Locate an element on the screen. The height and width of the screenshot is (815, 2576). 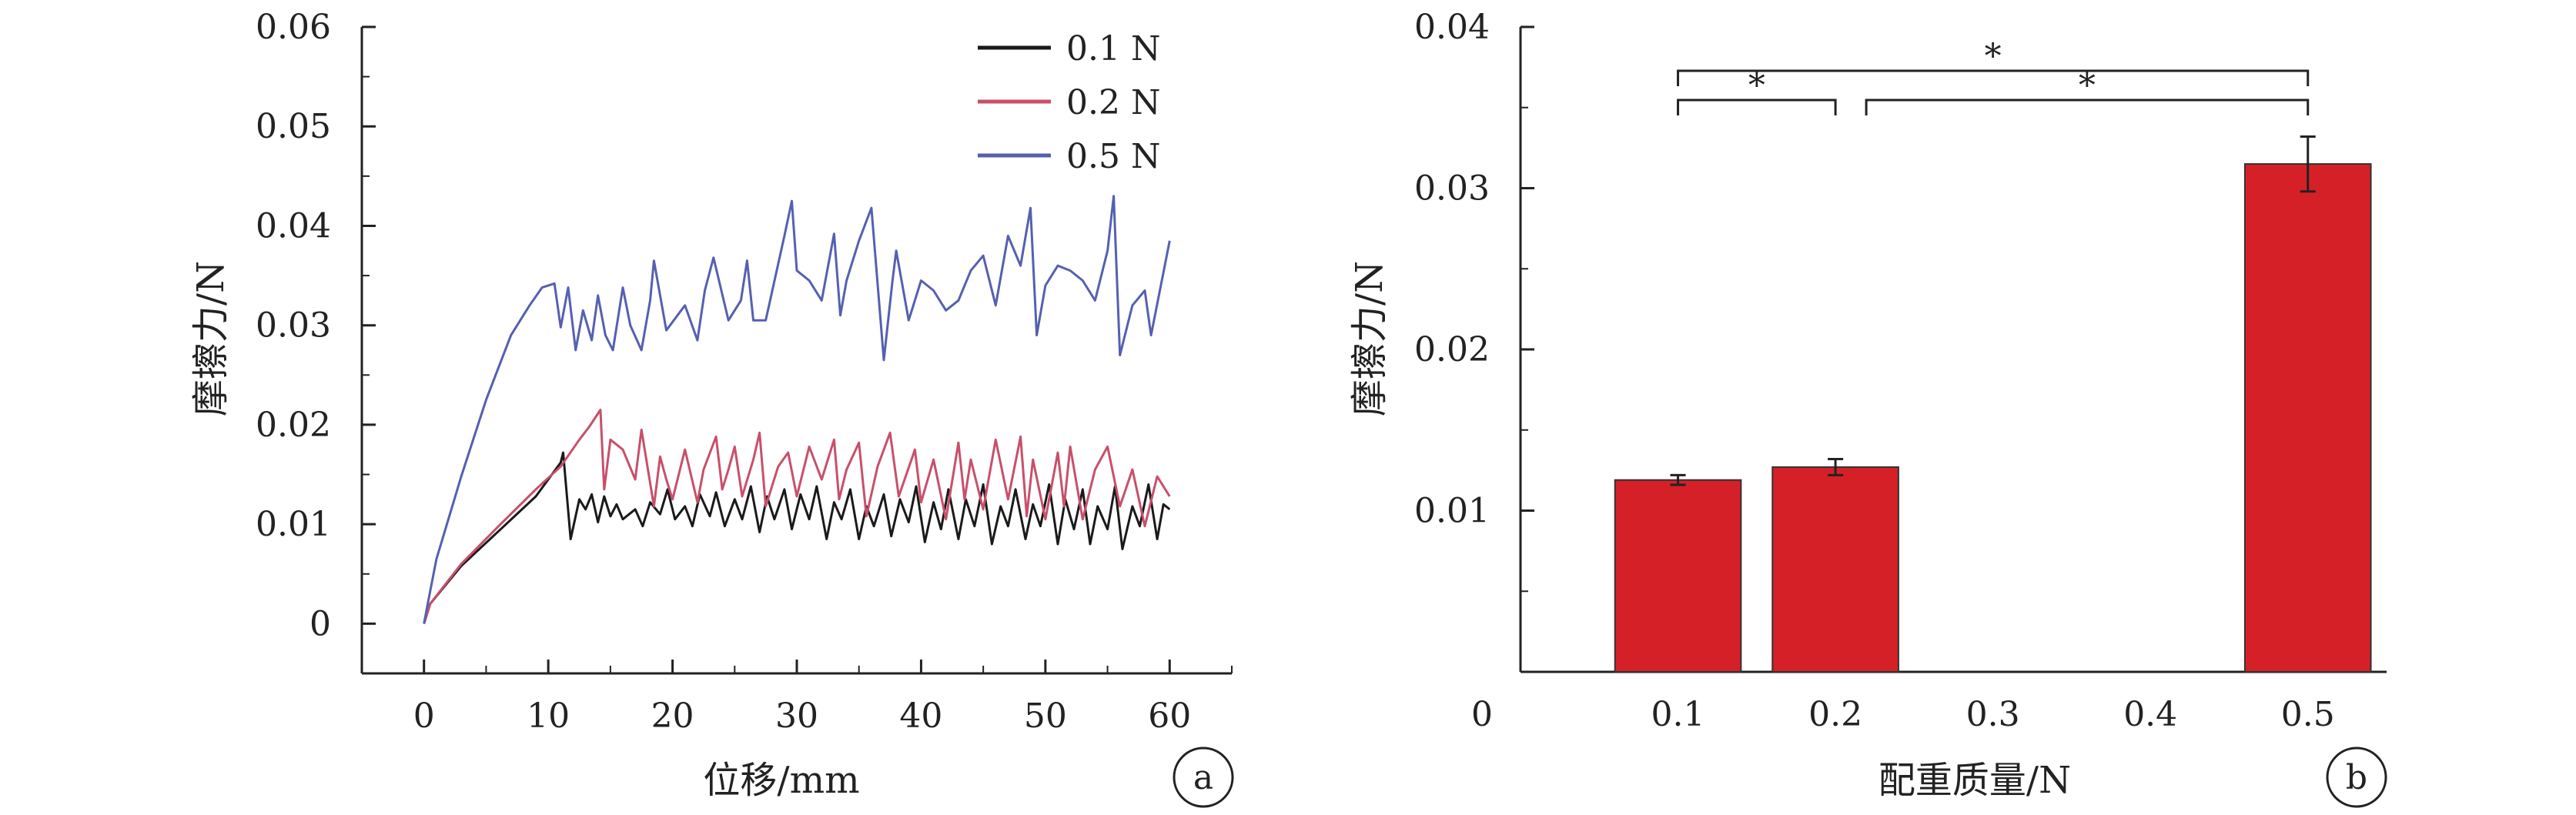
panel-b-x-tick-label: 0 is located at coordinates (1482, 714).